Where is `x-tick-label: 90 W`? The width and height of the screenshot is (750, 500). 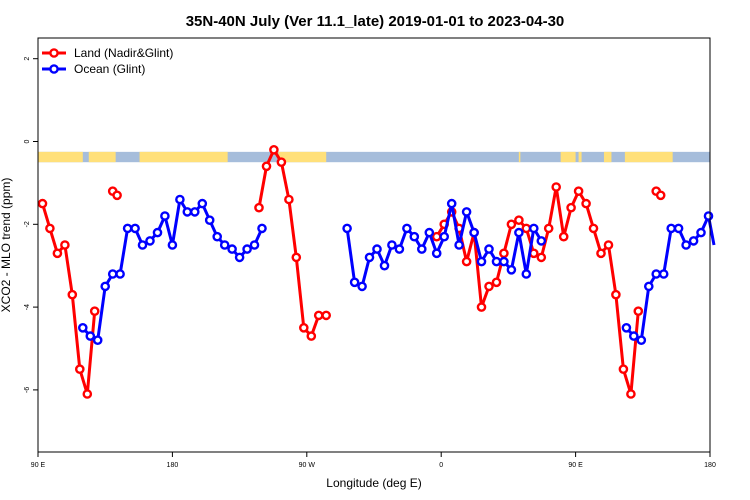
x-tick-label: 90 W is located at coordinates (307, 465).